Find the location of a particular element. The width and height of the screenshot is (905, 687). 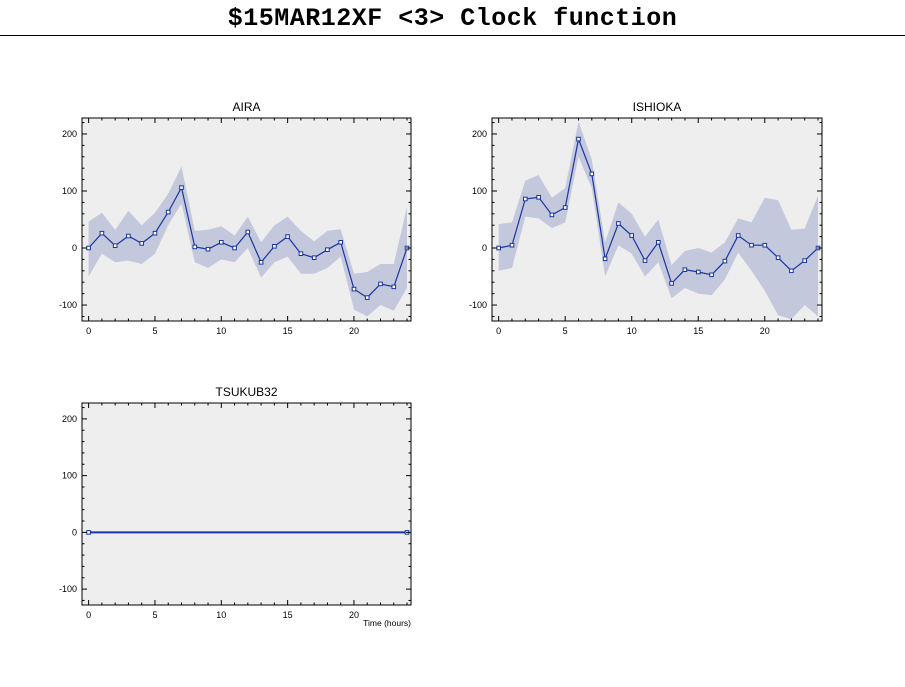

panel-title: AIRA is located at coordinates (246, 107).